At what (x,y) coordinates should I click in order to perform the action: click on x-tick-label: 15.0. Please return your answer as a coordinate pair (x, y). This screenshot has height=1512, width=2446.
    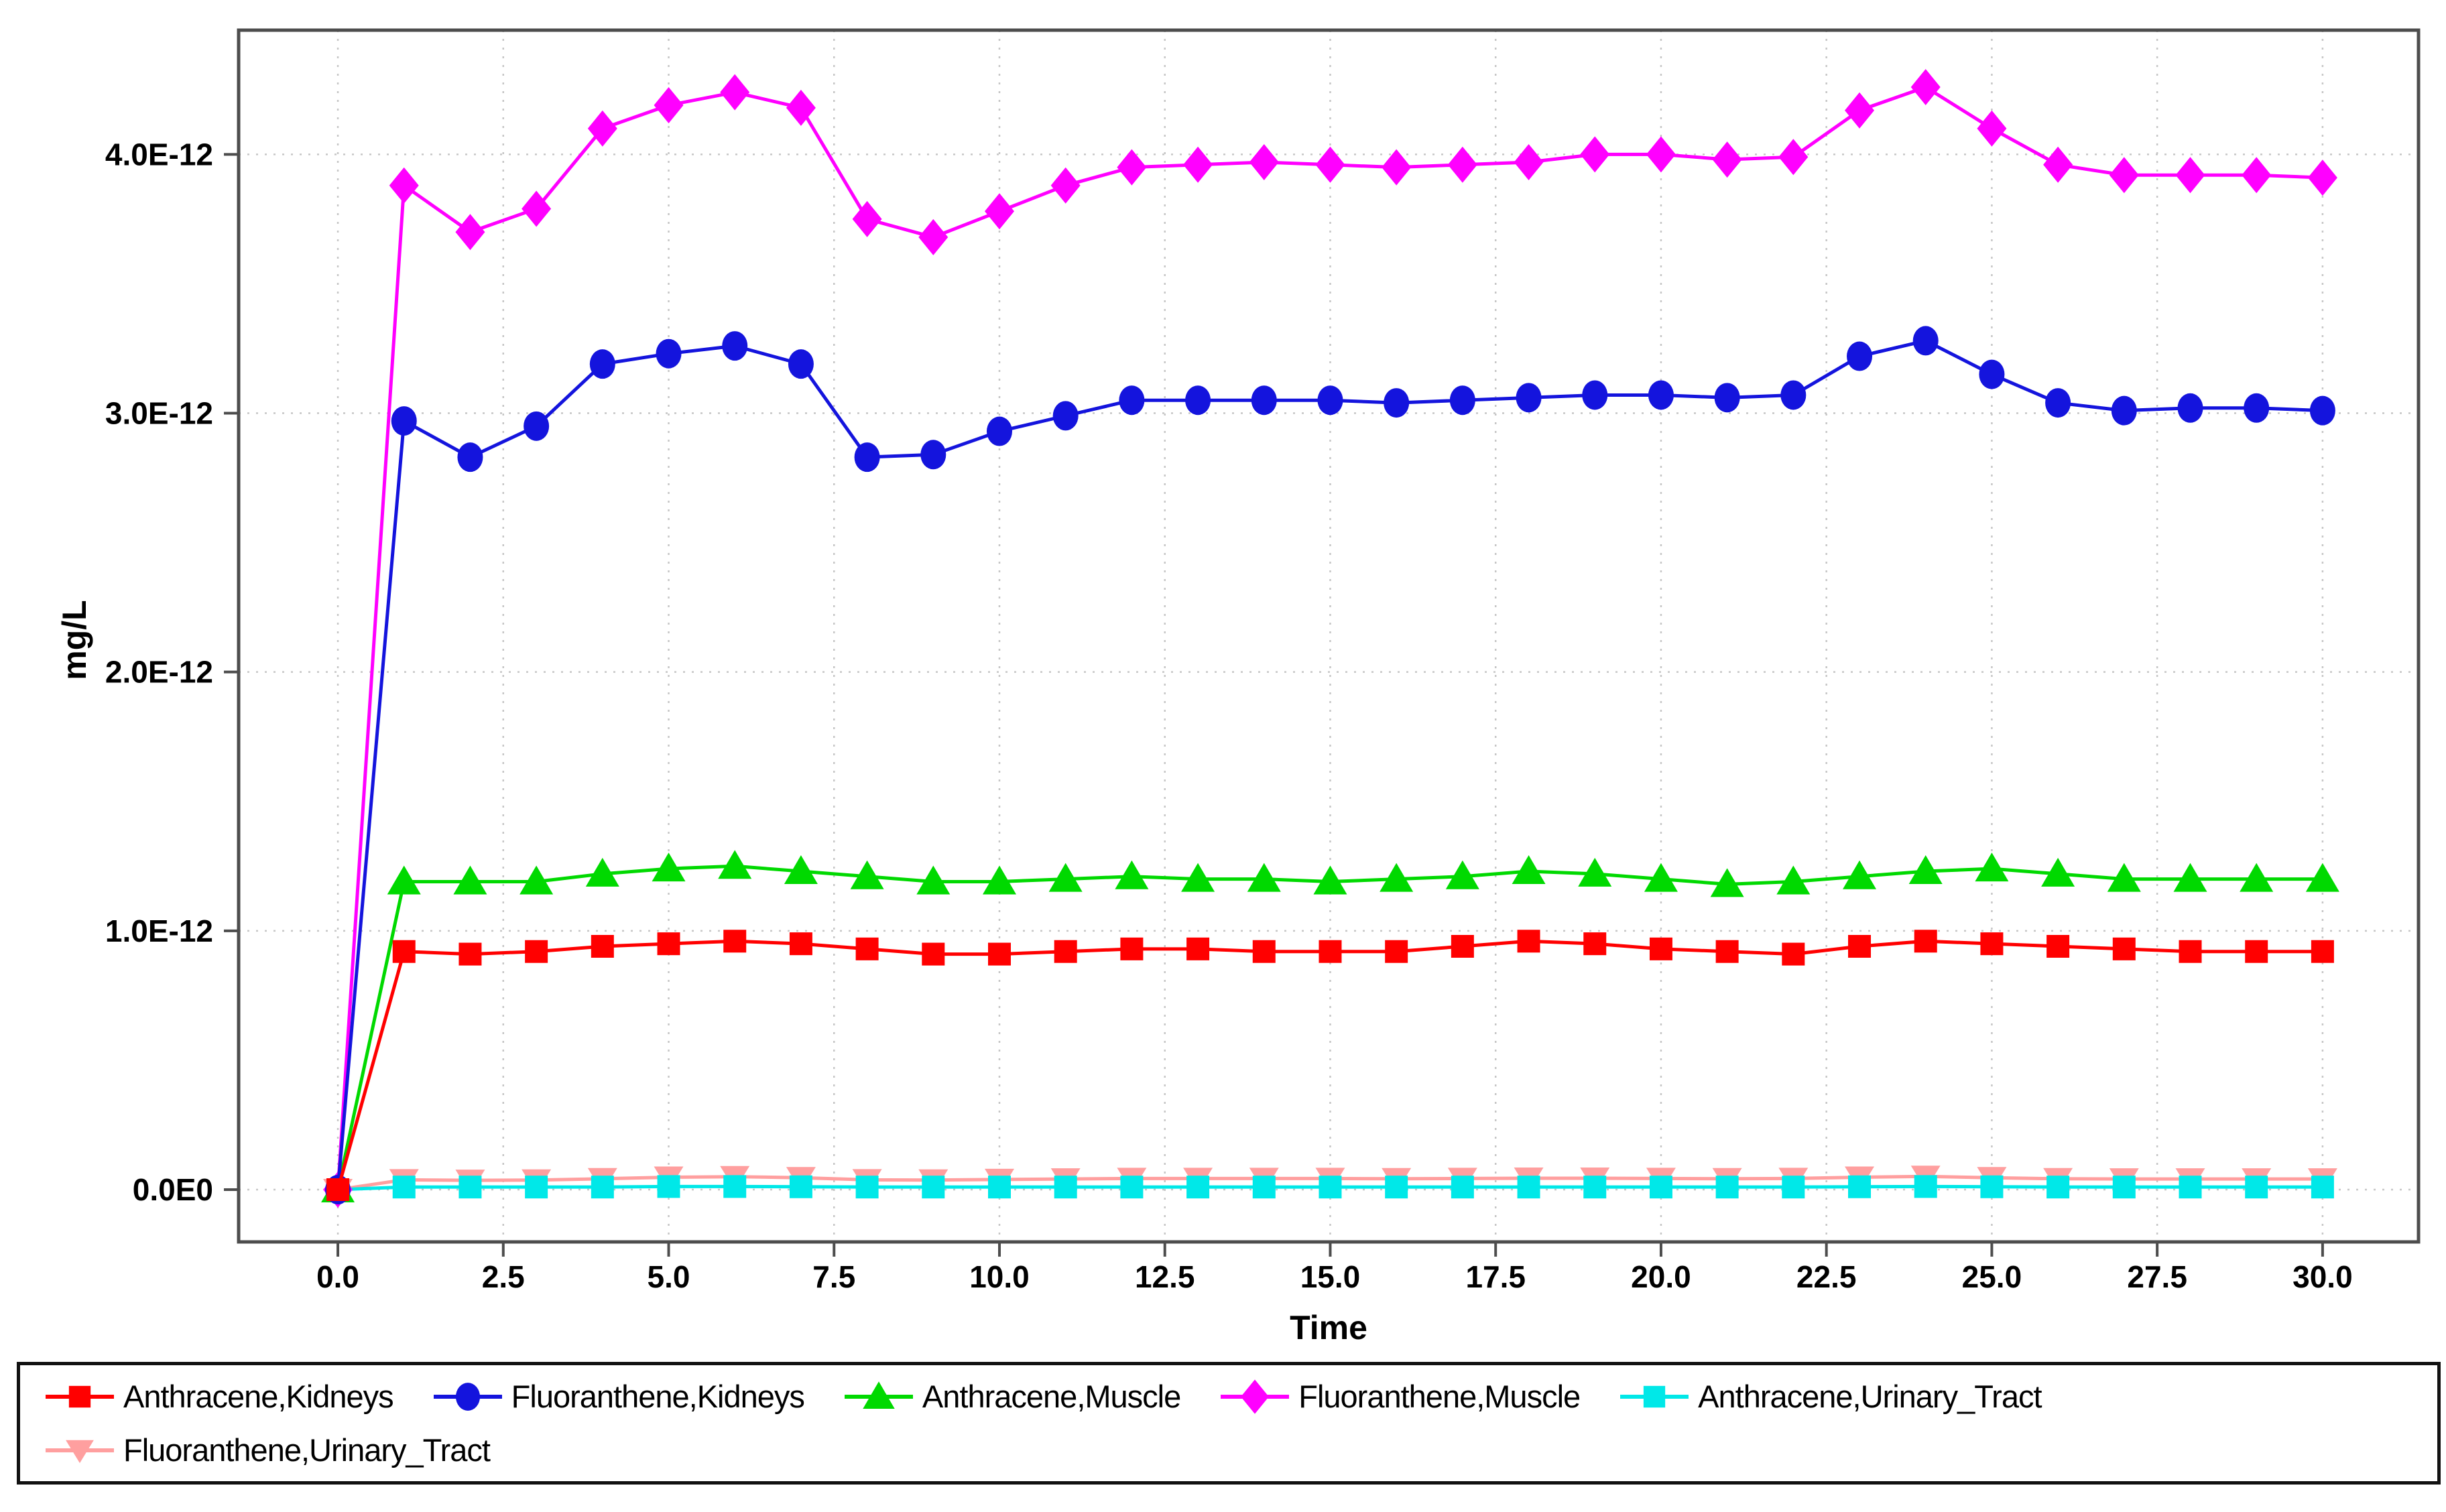
    Looking at the image, I should click on (1330, 1276).